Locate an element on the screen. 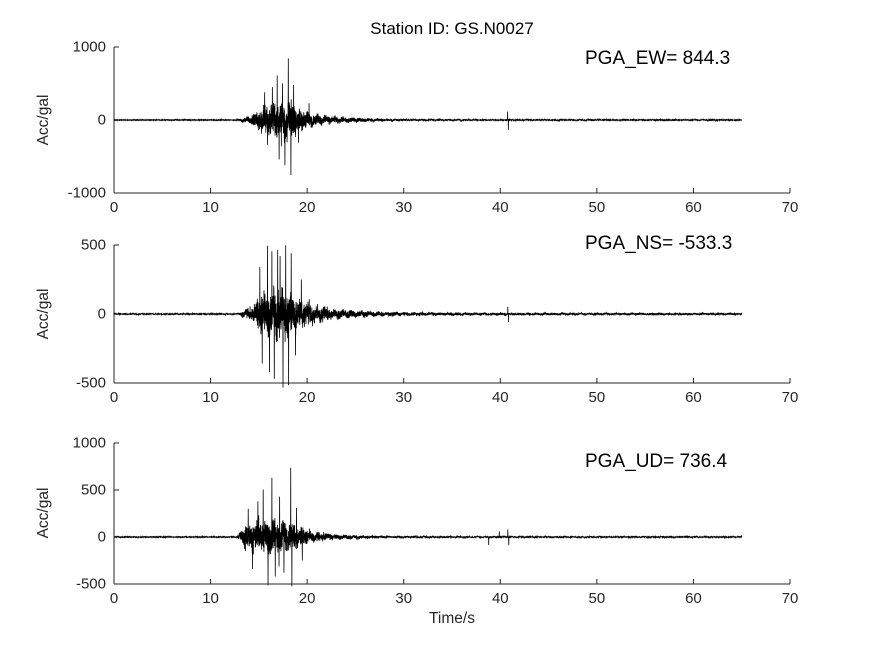 The height and width of the screenshot is (656, 875). y-axis-label-ns: Acc/gal is located at coordinates (43, 314).